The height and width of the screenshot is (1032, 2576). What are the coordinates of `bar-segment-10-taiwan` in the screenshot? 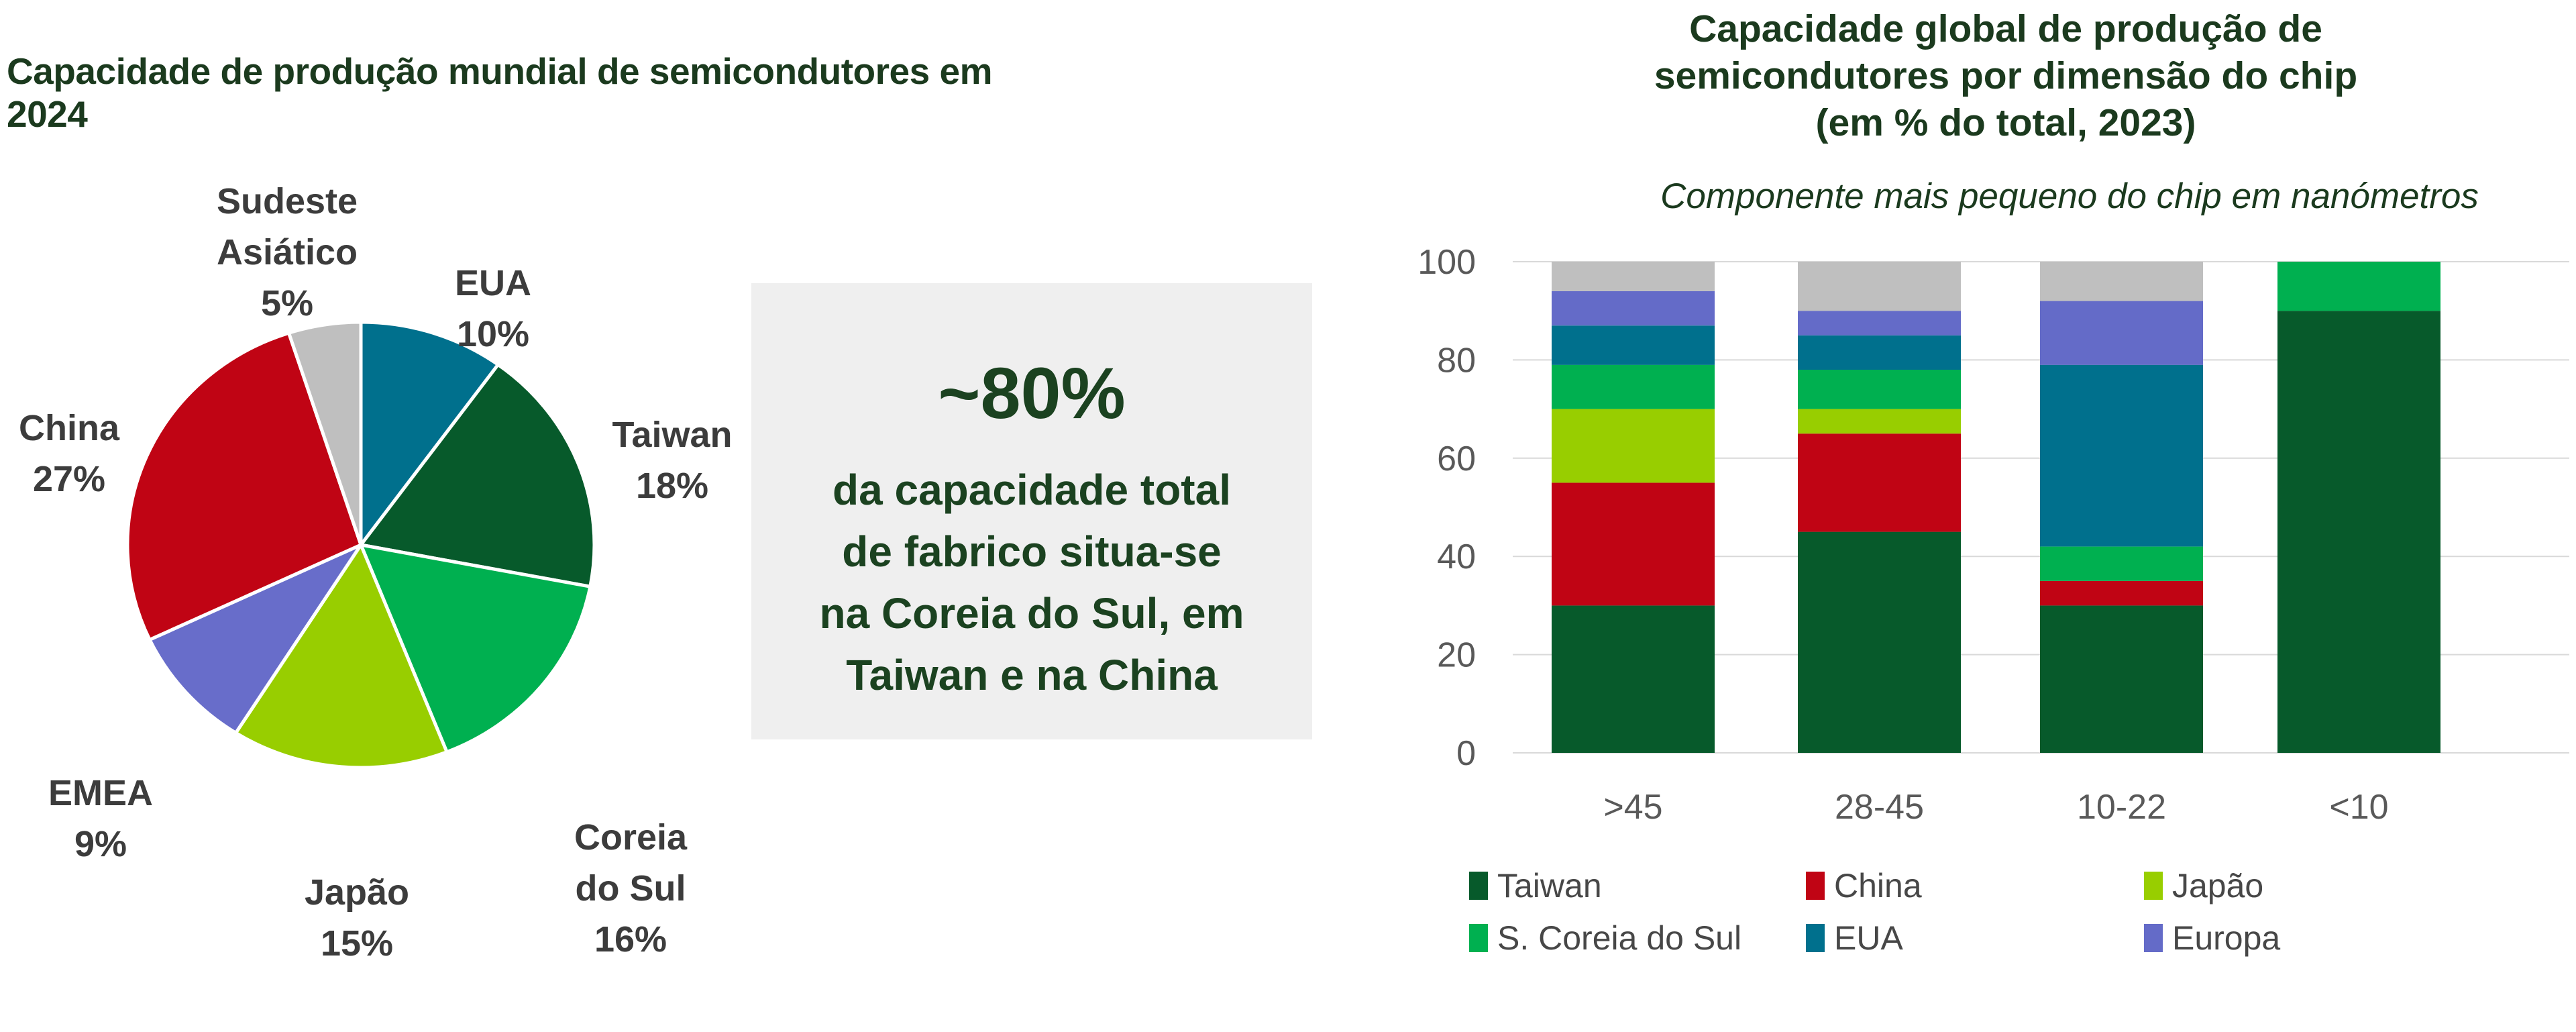 It's located at (2358, 532).